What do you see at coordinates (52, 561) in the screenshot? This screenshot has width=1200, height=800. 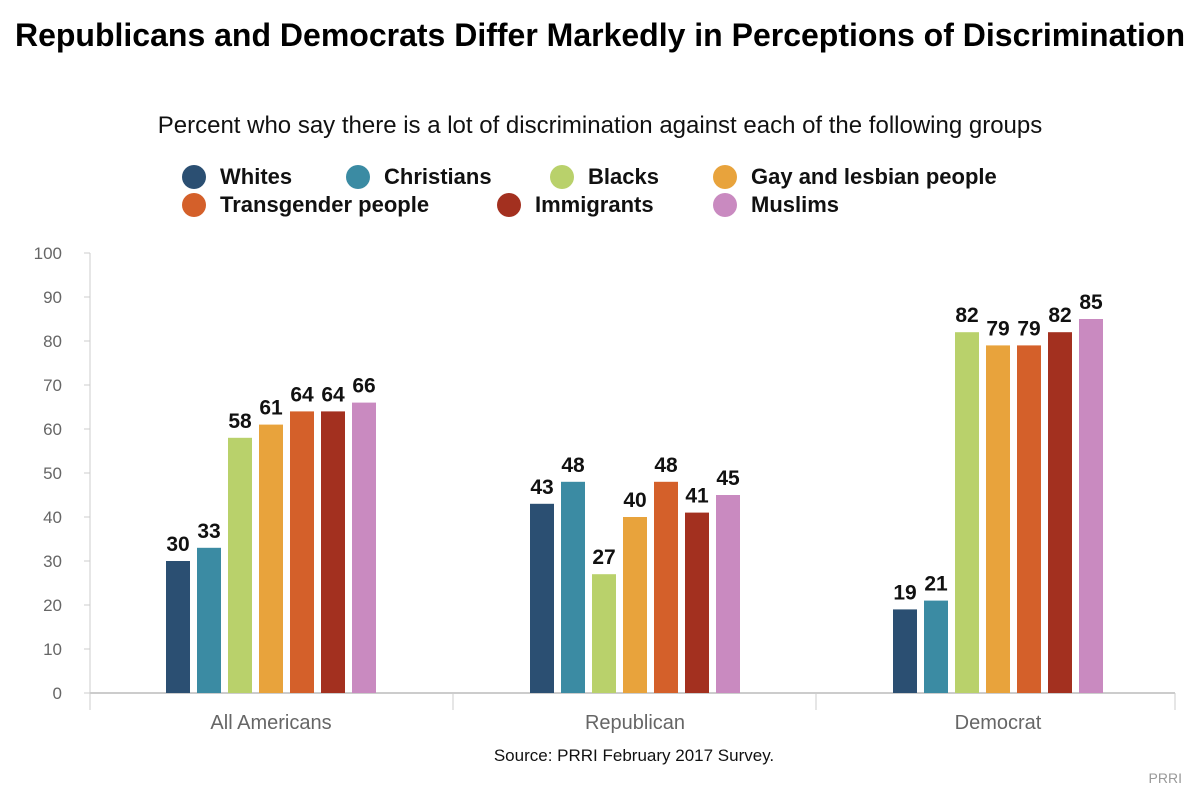 I see `y-tick-label: 30` at bounding box center [52, 561].